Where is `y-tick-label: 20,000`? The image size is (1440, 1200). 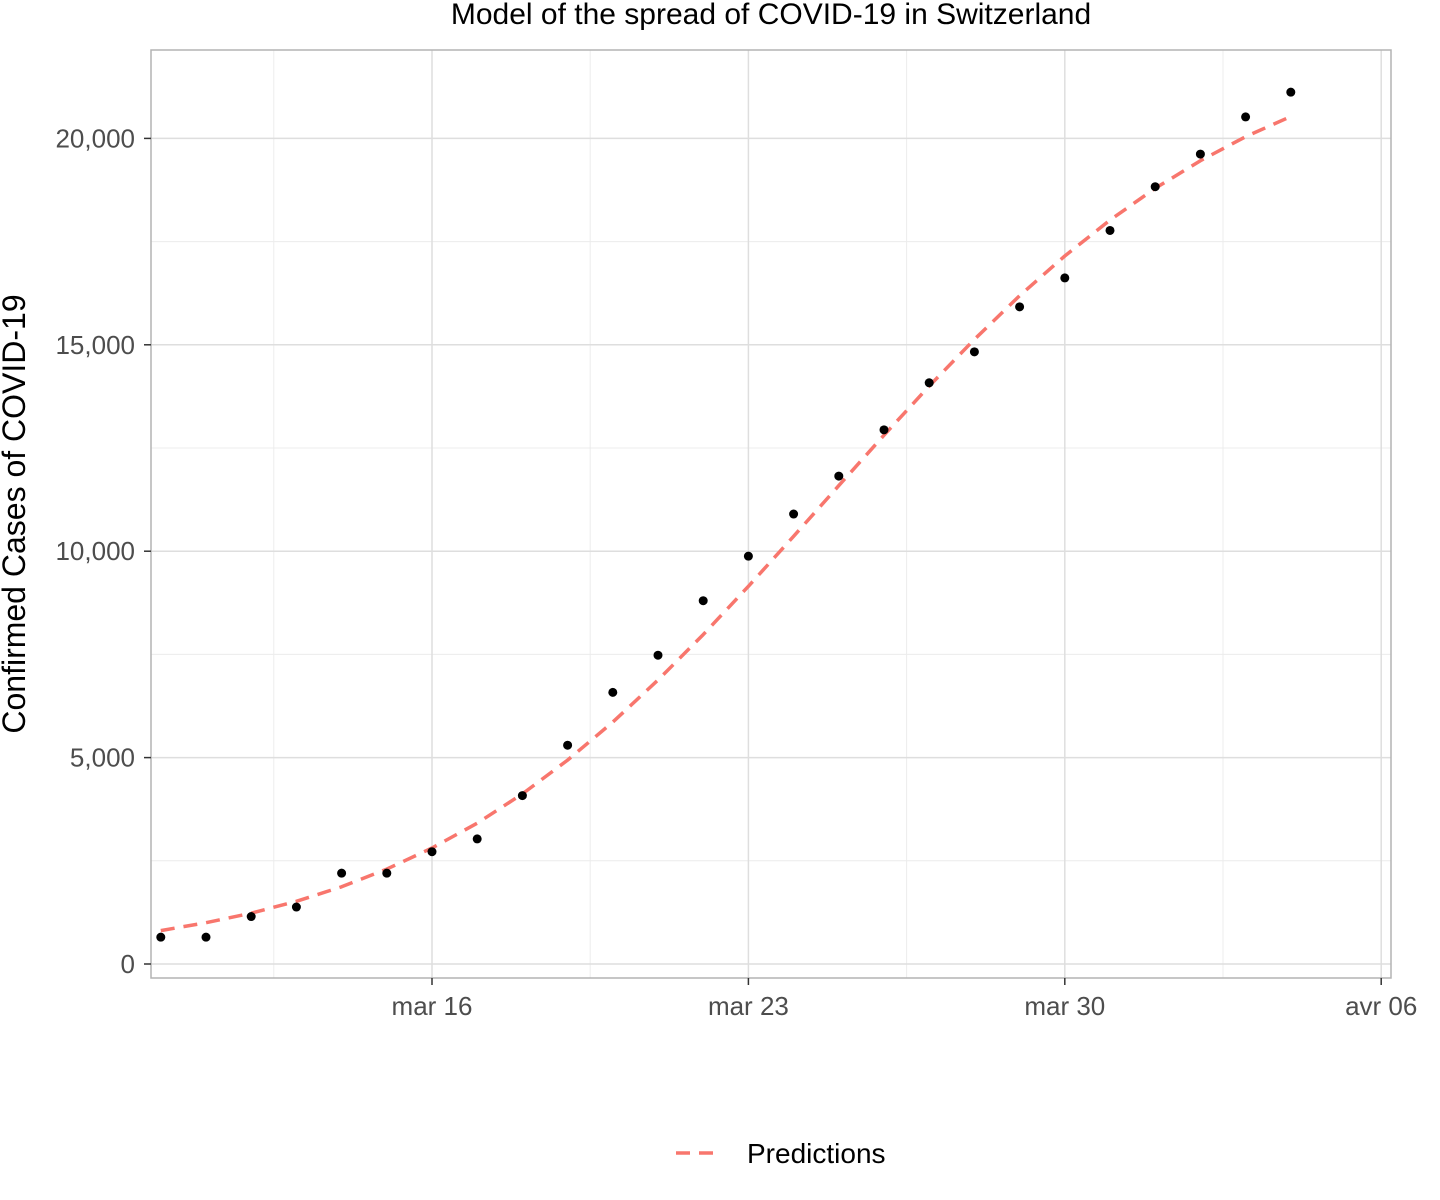
y-tick-label: 20,000 is located at coordinates (95, 138).